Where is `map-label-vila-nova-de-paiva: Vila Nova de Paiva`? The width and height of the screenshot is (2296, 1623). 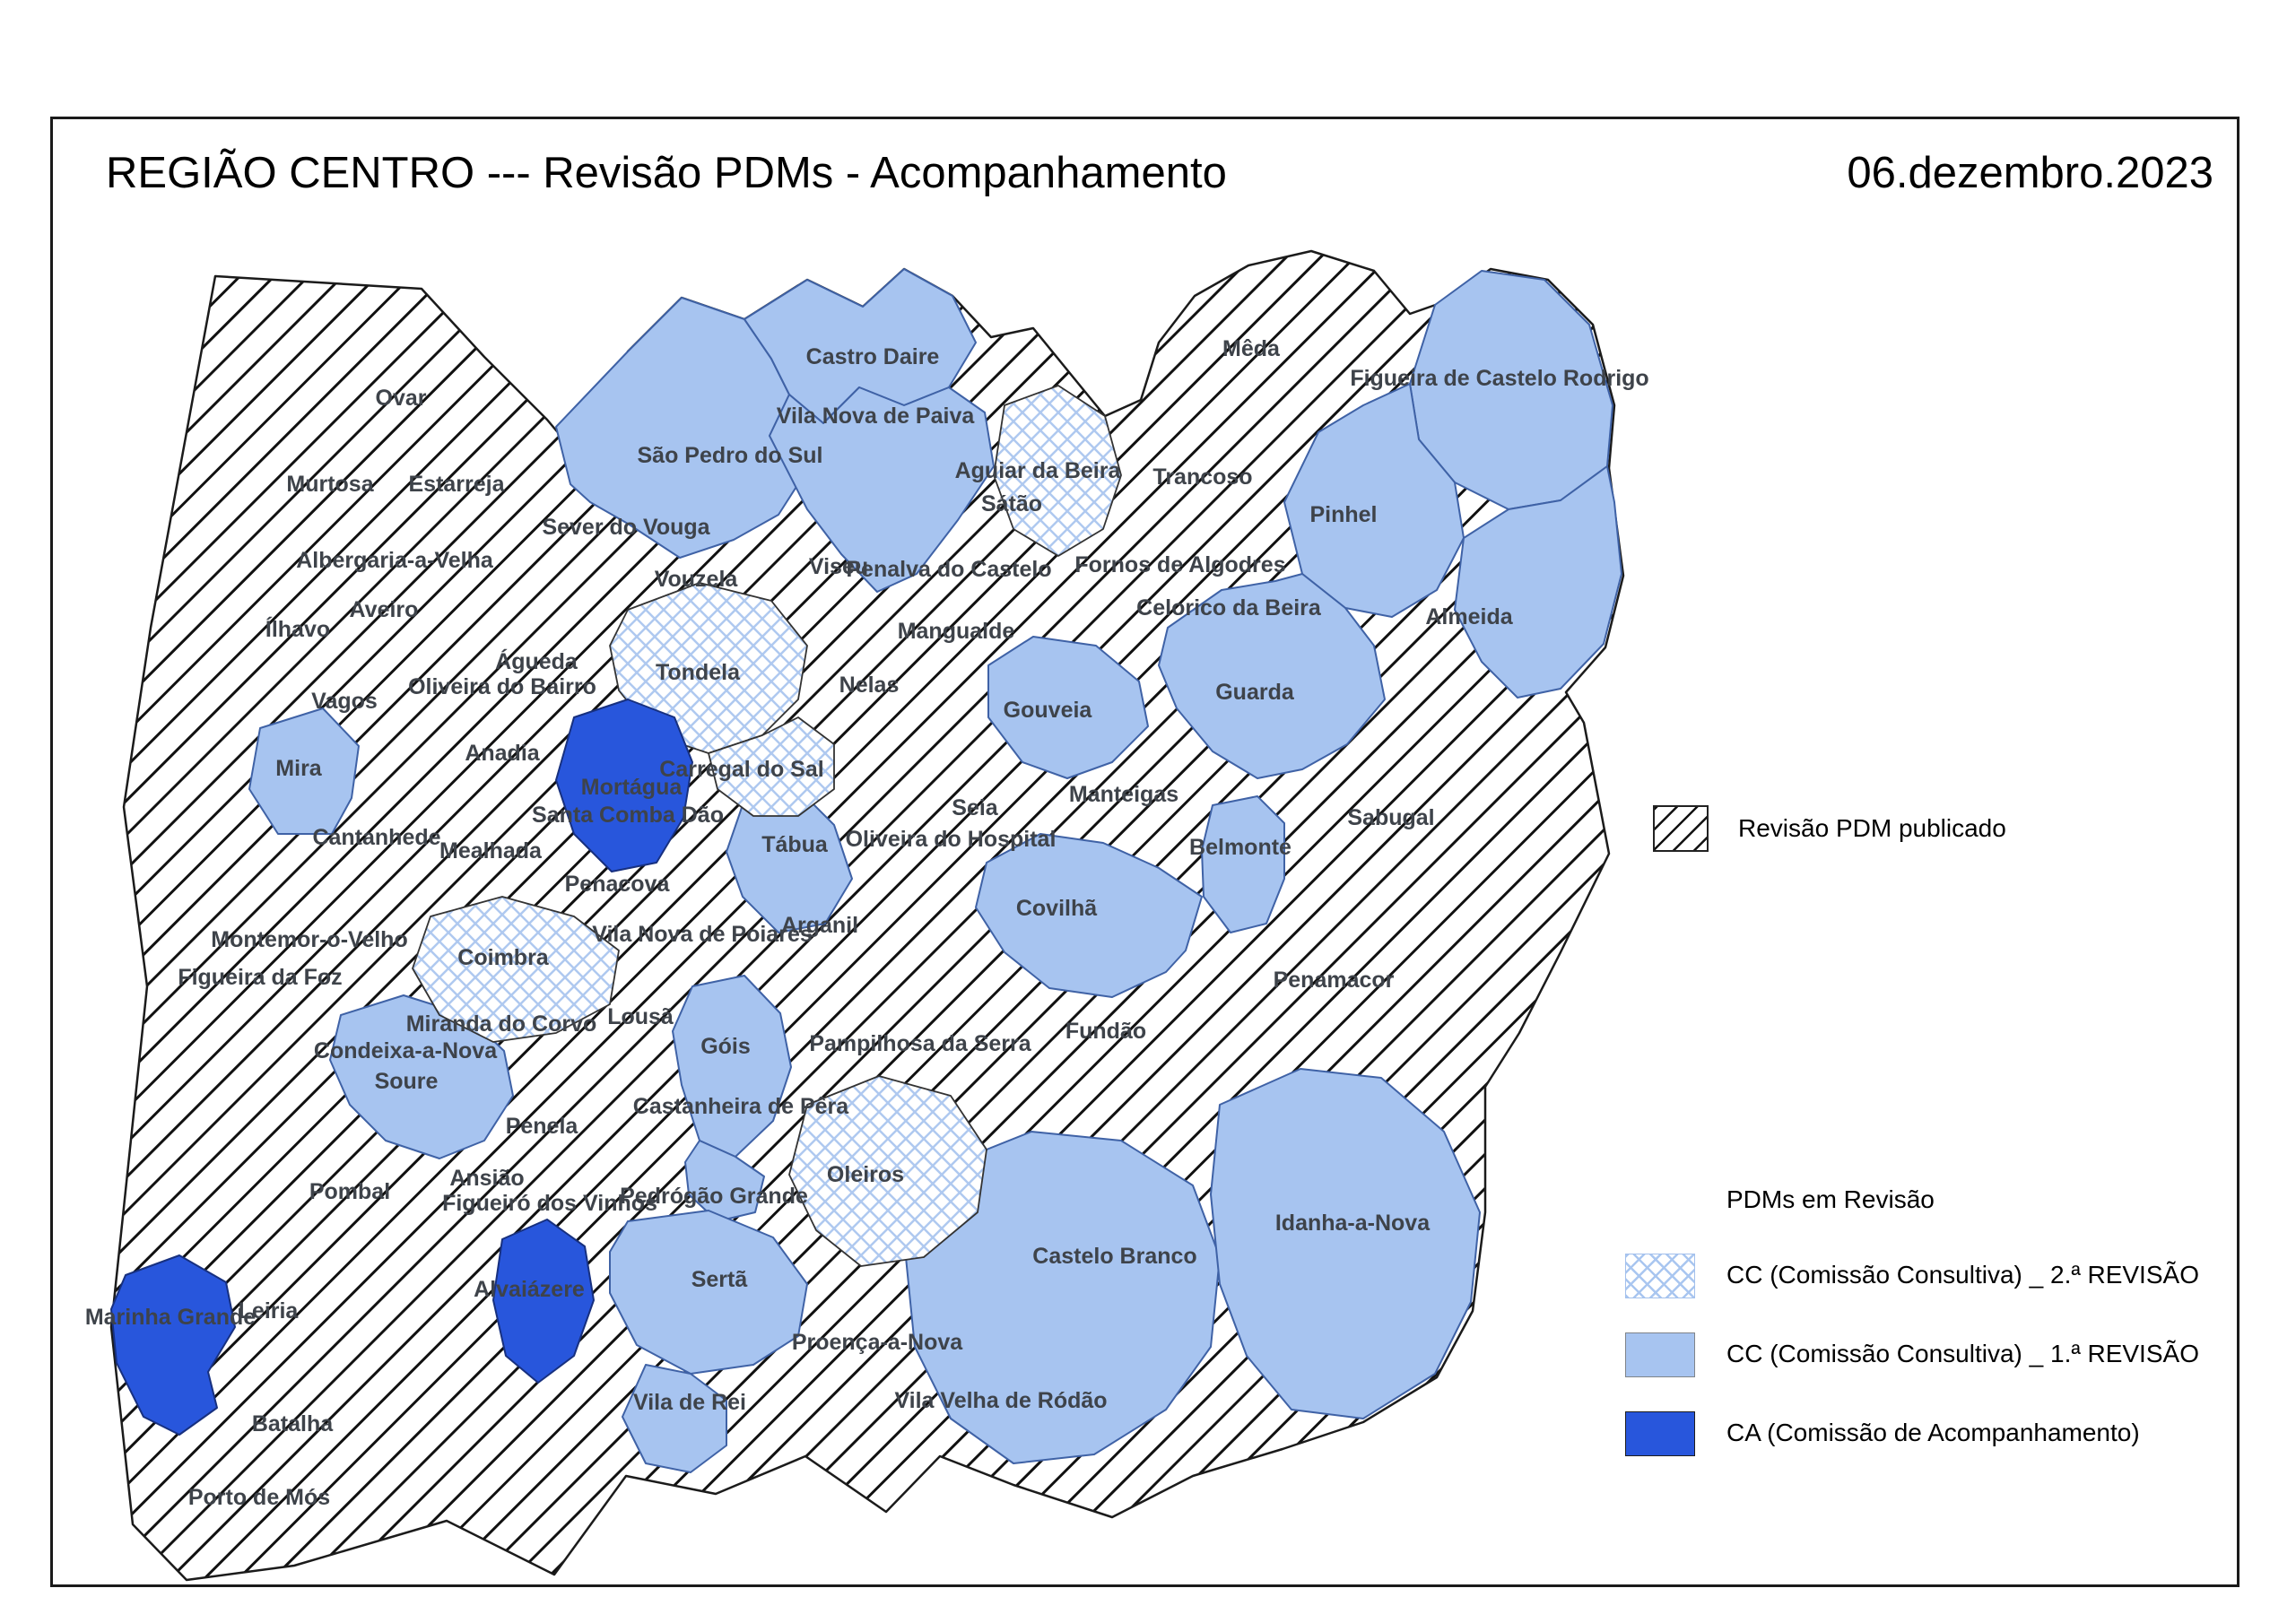 map-label-vila-nova-de-paiva: Vila Nova de Paiva is located at coordinates (876, 416).